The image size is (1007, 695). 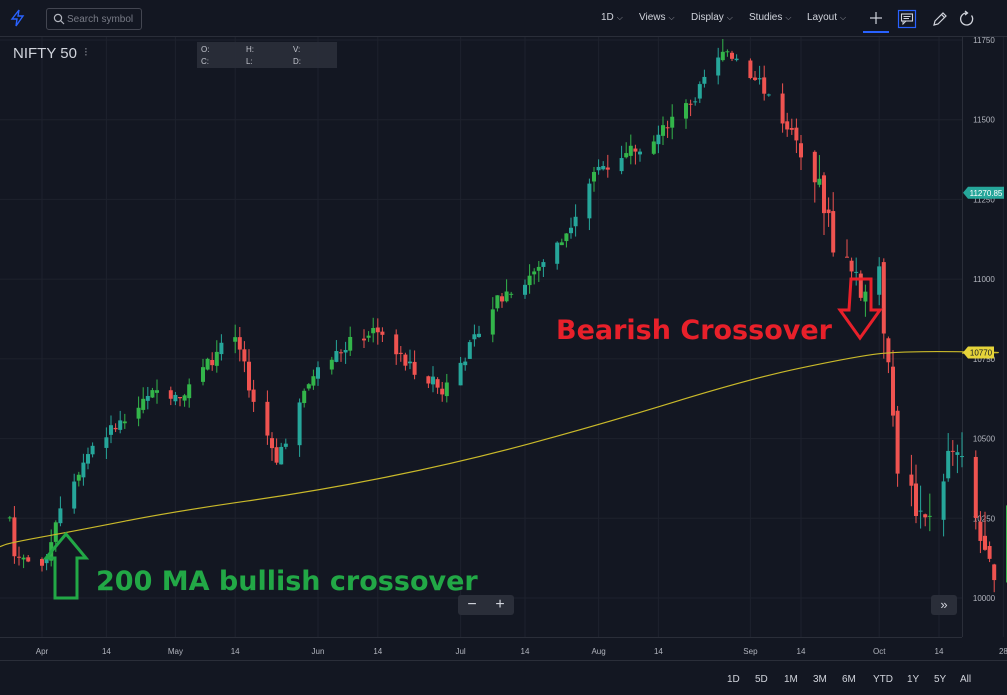 I want to click on range-button-6m: 6M, so click(x=849, y=679).